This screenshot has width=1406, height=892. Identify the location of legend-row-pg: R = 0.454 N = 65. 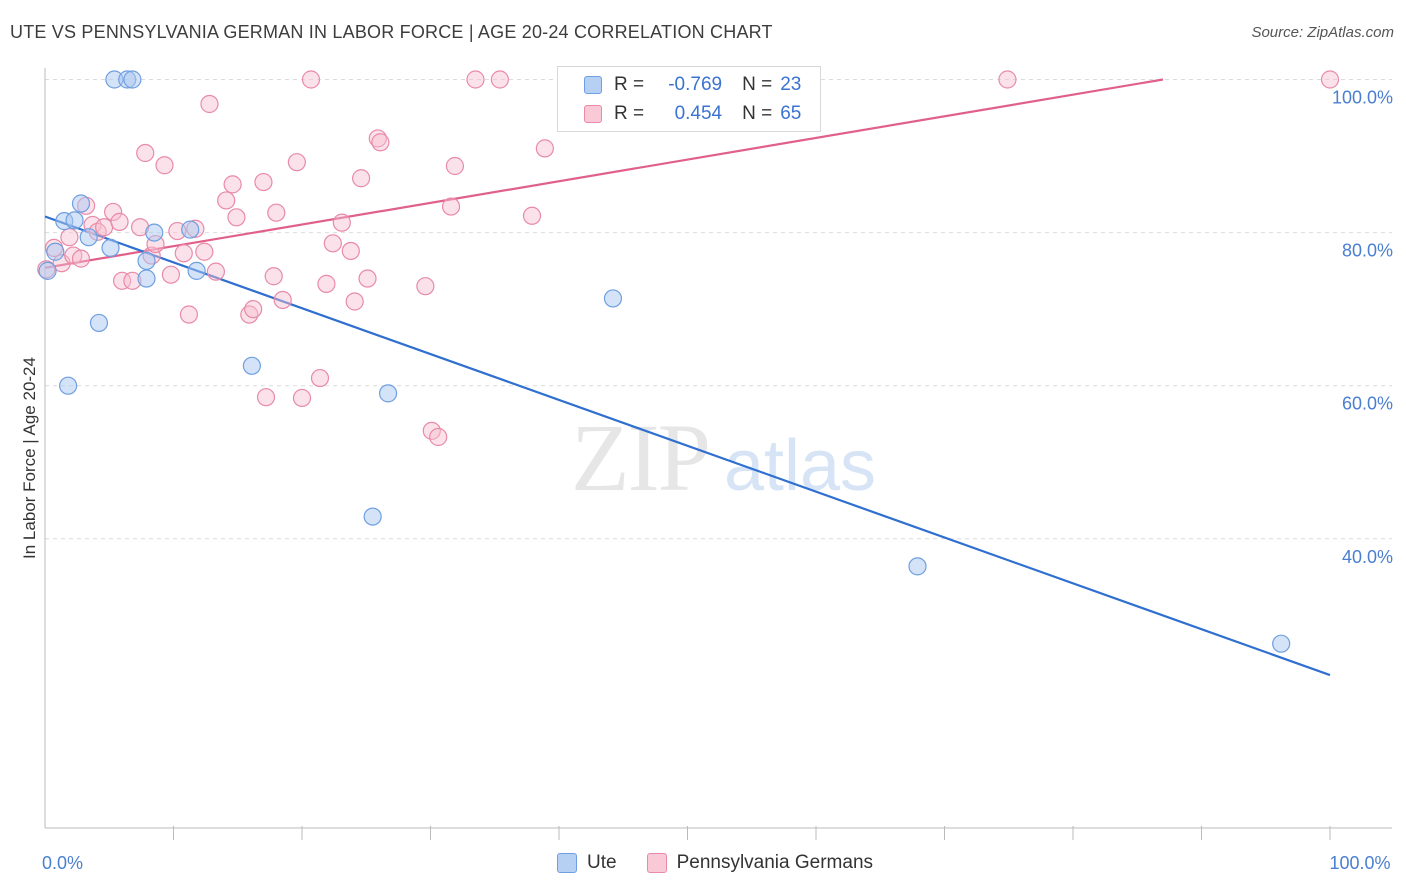
(692, 114).